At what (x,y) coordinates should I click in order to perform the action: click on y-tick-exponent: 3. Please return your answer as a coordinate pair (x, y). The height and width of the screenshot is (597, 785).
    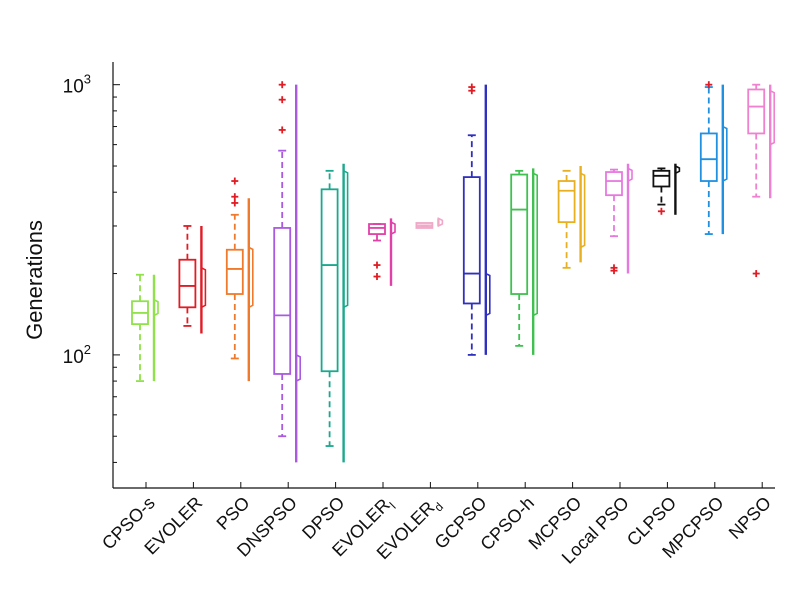
    Looking at the image, I should click on (87, 79).